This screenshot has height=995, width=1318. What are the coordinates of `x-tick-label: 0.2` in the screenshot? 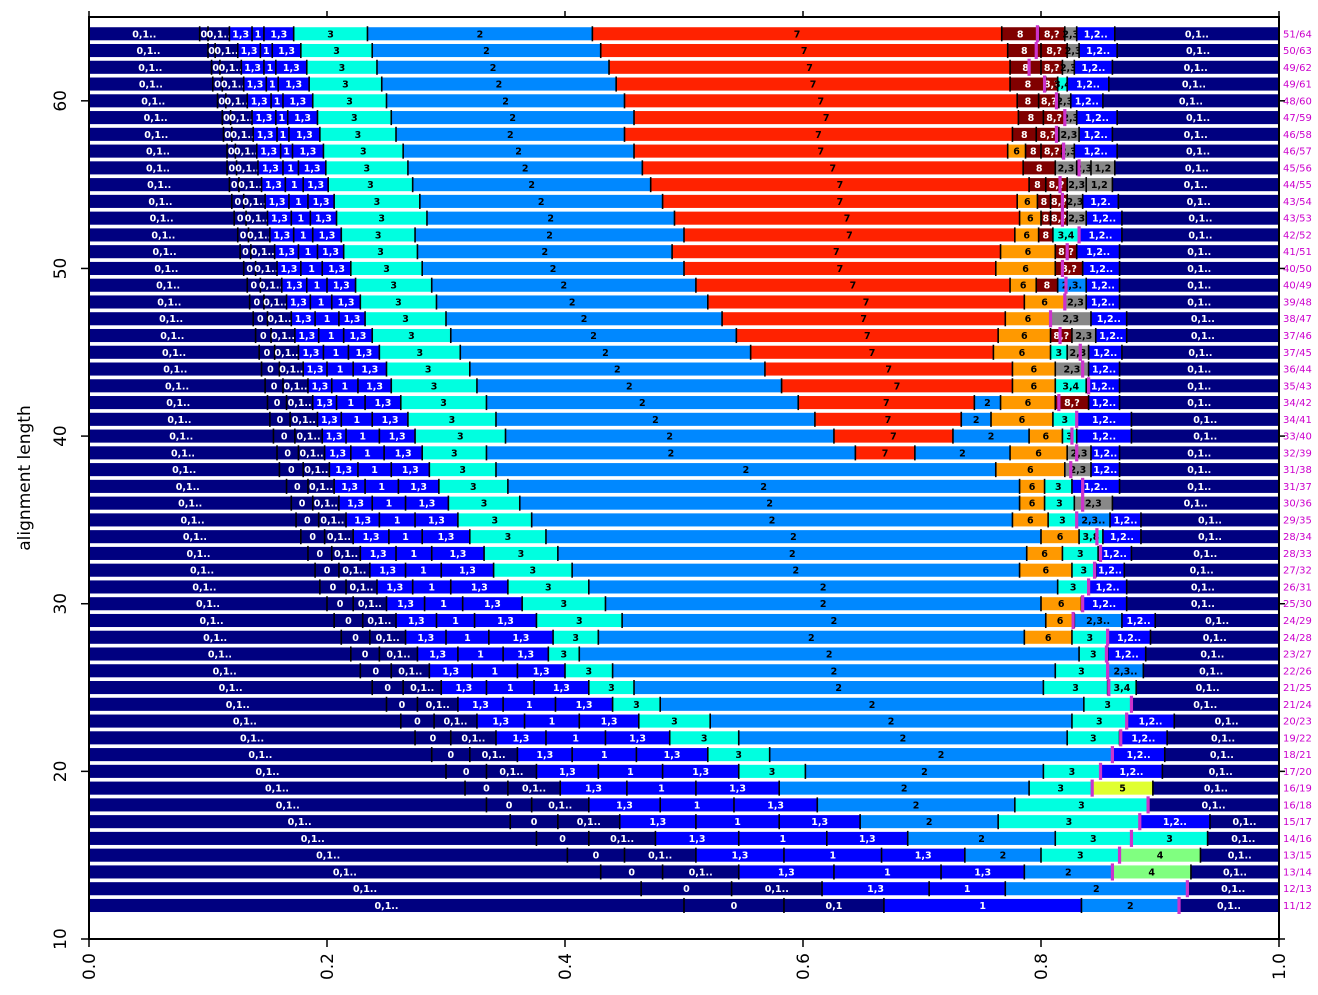 It's located at (328, 966).